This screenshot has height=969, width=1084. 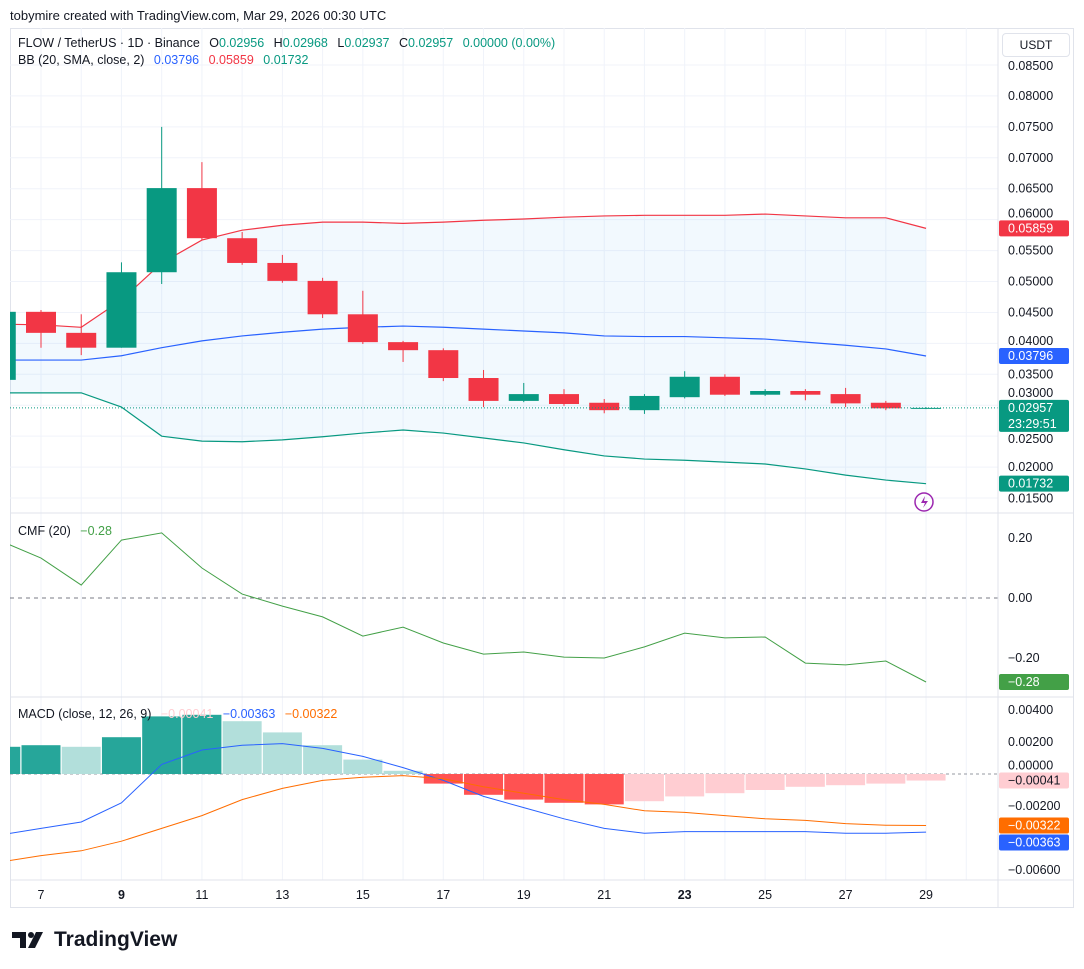 What do you see at coordinates (404, 43) in the screenshot?
I see `c-label: C` at bounding box center [404, 43].